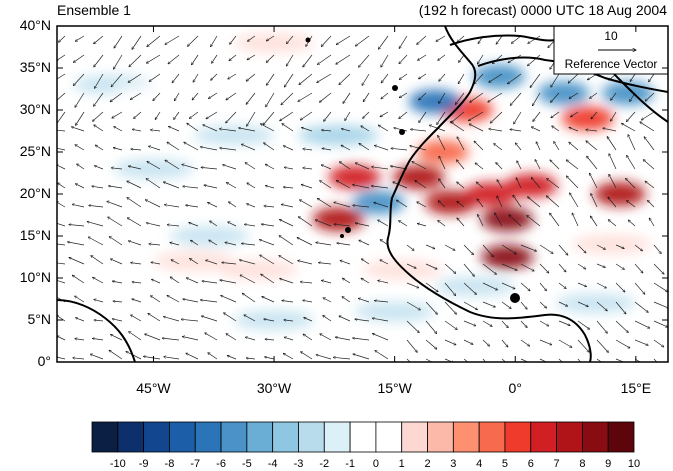  Describe the element at coordinates (35, 109) in the screenshot. I see `lat-label: 30°N` at that location.